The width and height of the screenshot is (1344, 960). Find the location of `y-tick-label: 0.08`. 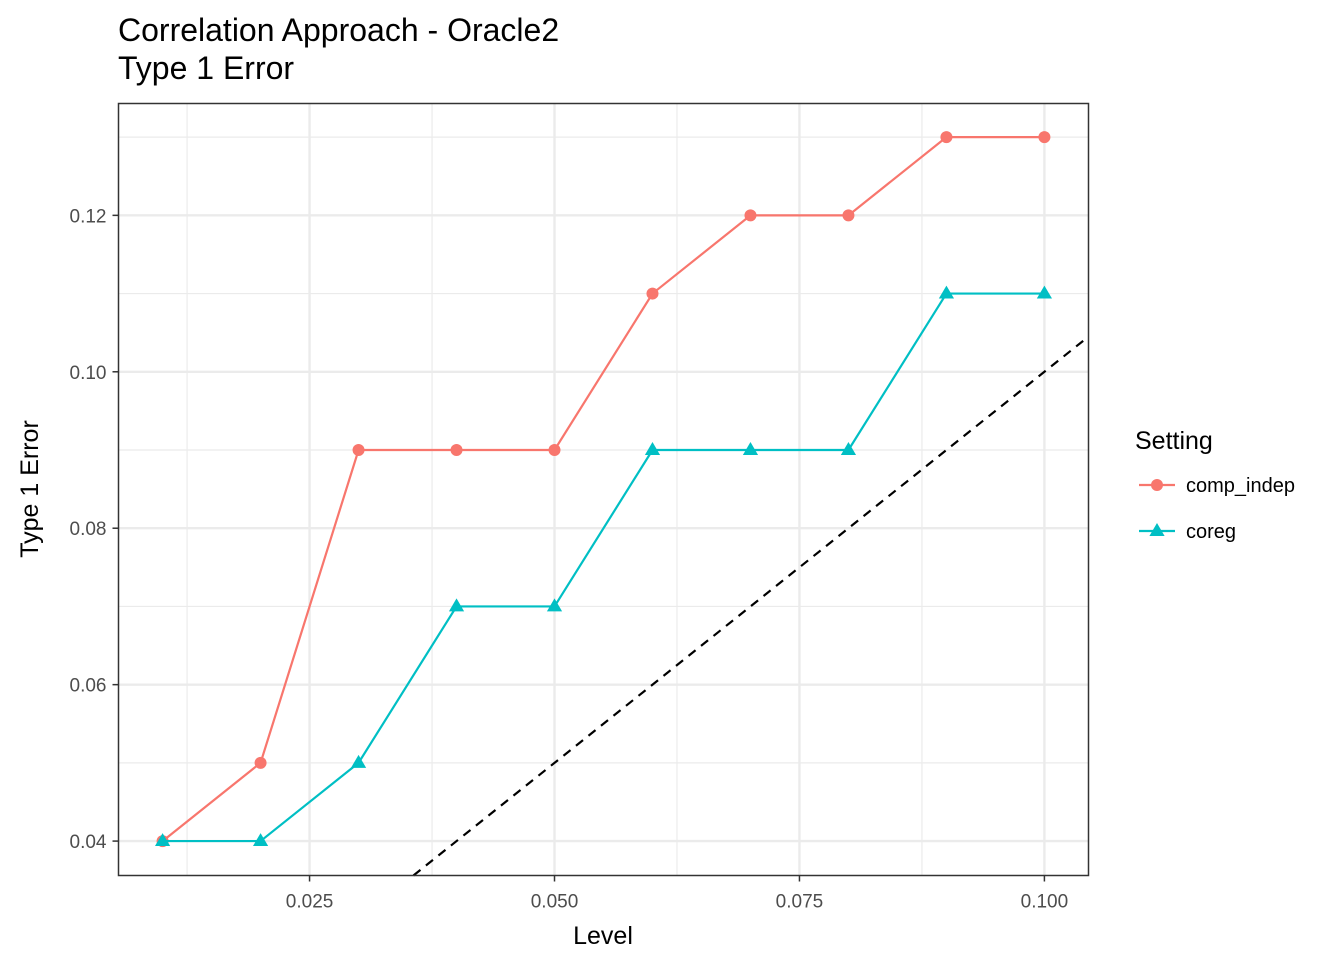

y-tick-label: 0.08 is located at coordinates (88, 529).